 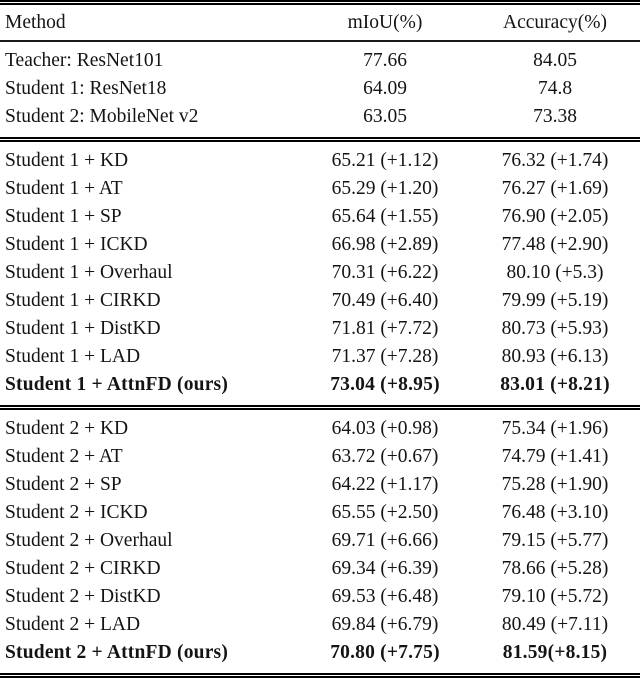 What do you see at coordinates (555, 116) in the screenshot?
I see `cell-accuracy: 73.38` at bounding box center [555, 116].